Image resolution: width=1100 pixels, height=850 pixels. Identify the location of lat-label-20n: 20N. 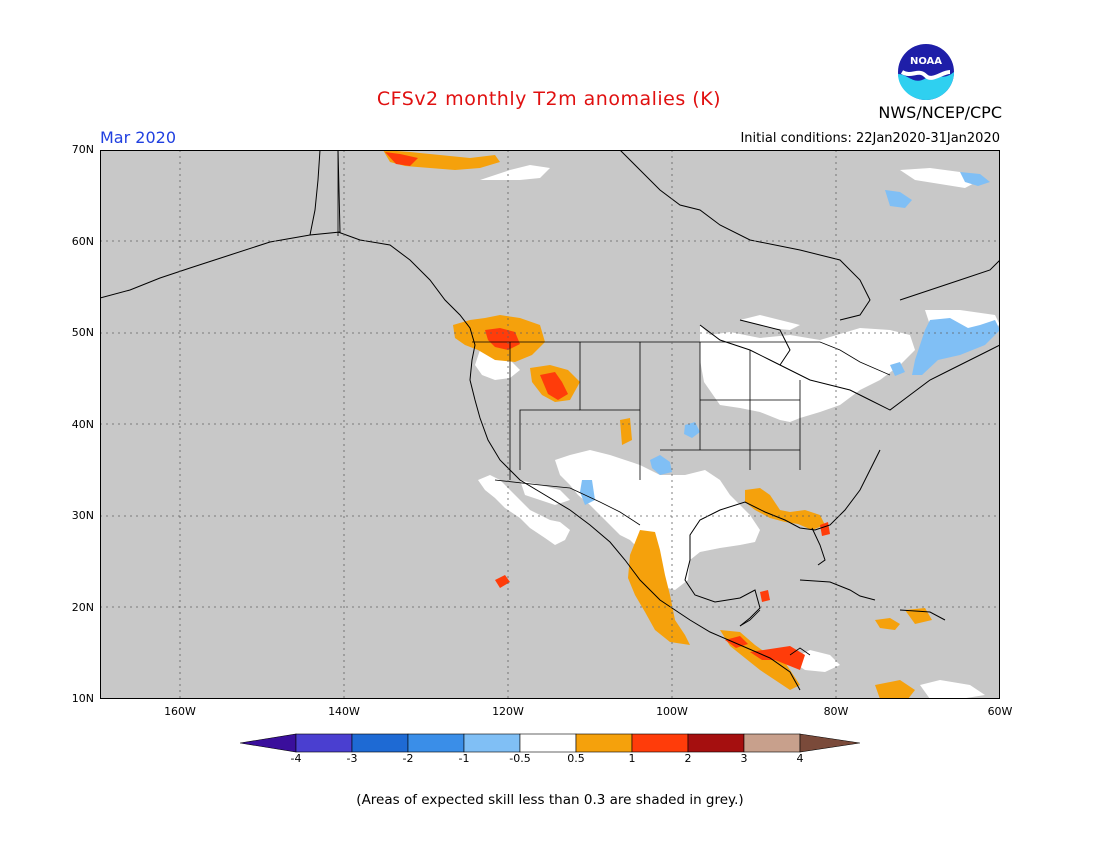
(82, 607).